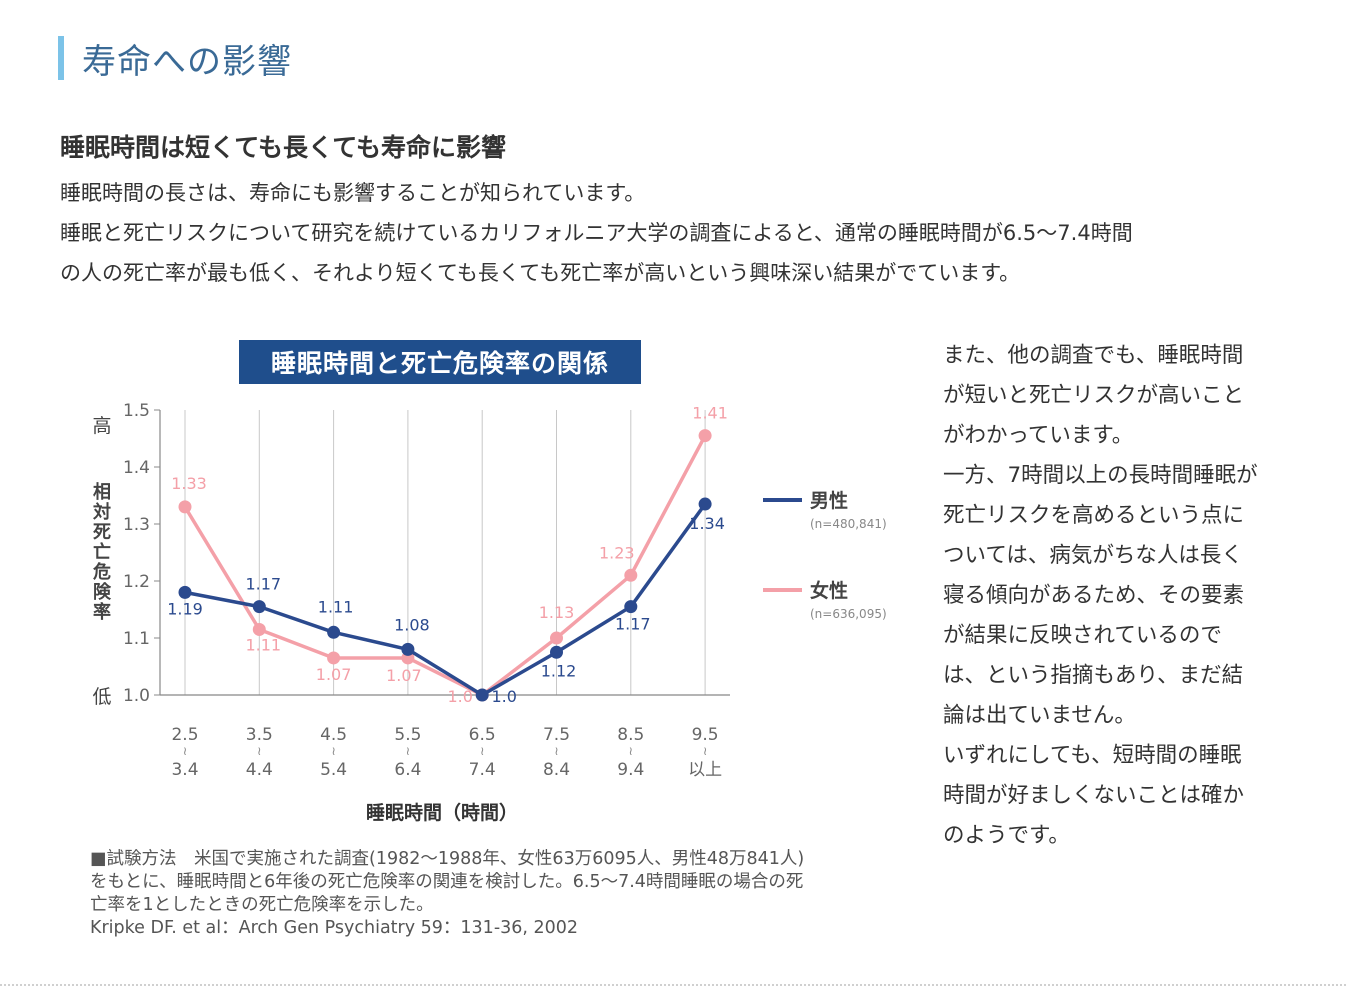  I want to click on x-tick-label: 8.4, so click(556, 770).